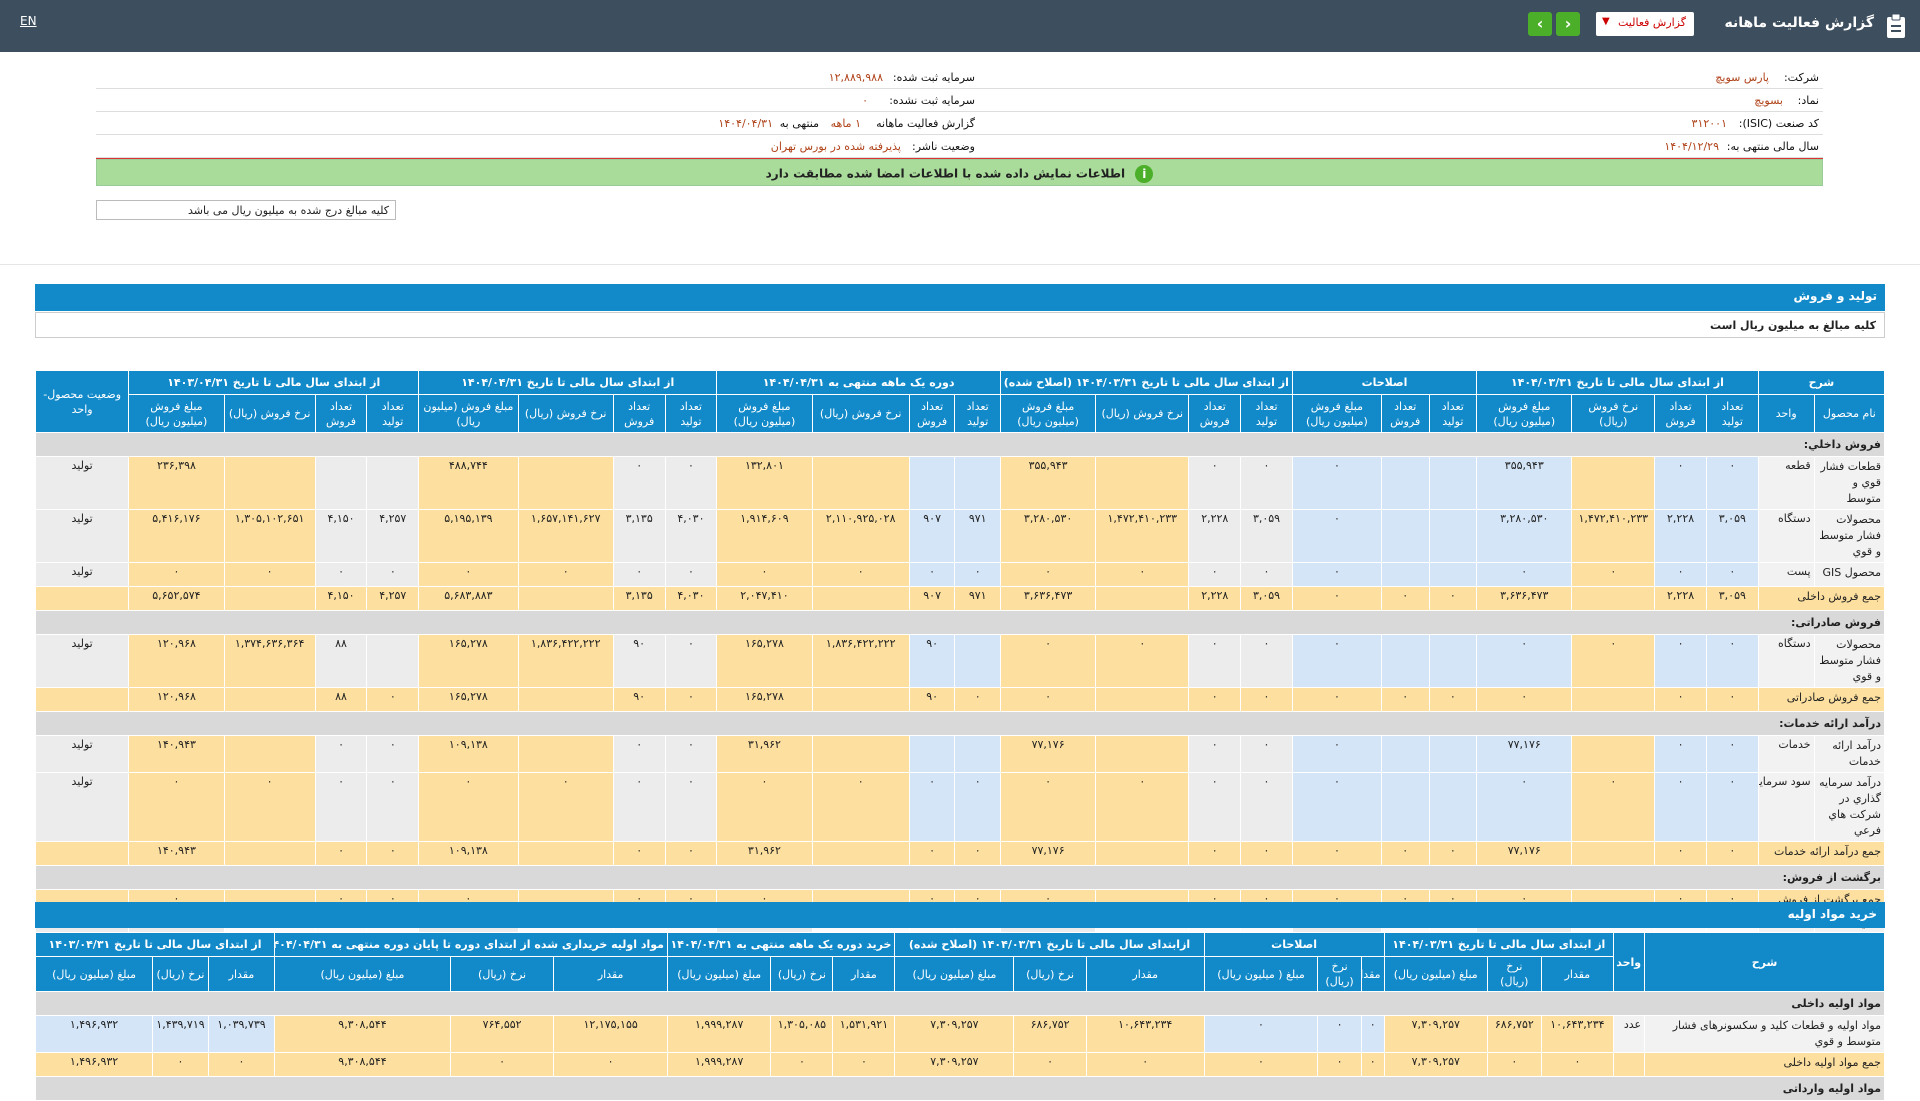 The width and height of the screenshot is (1920, 1101). Describe the element at coordinates (845, 123) in the screenshot. I see `report-value: ۱ ماهه` at that location.